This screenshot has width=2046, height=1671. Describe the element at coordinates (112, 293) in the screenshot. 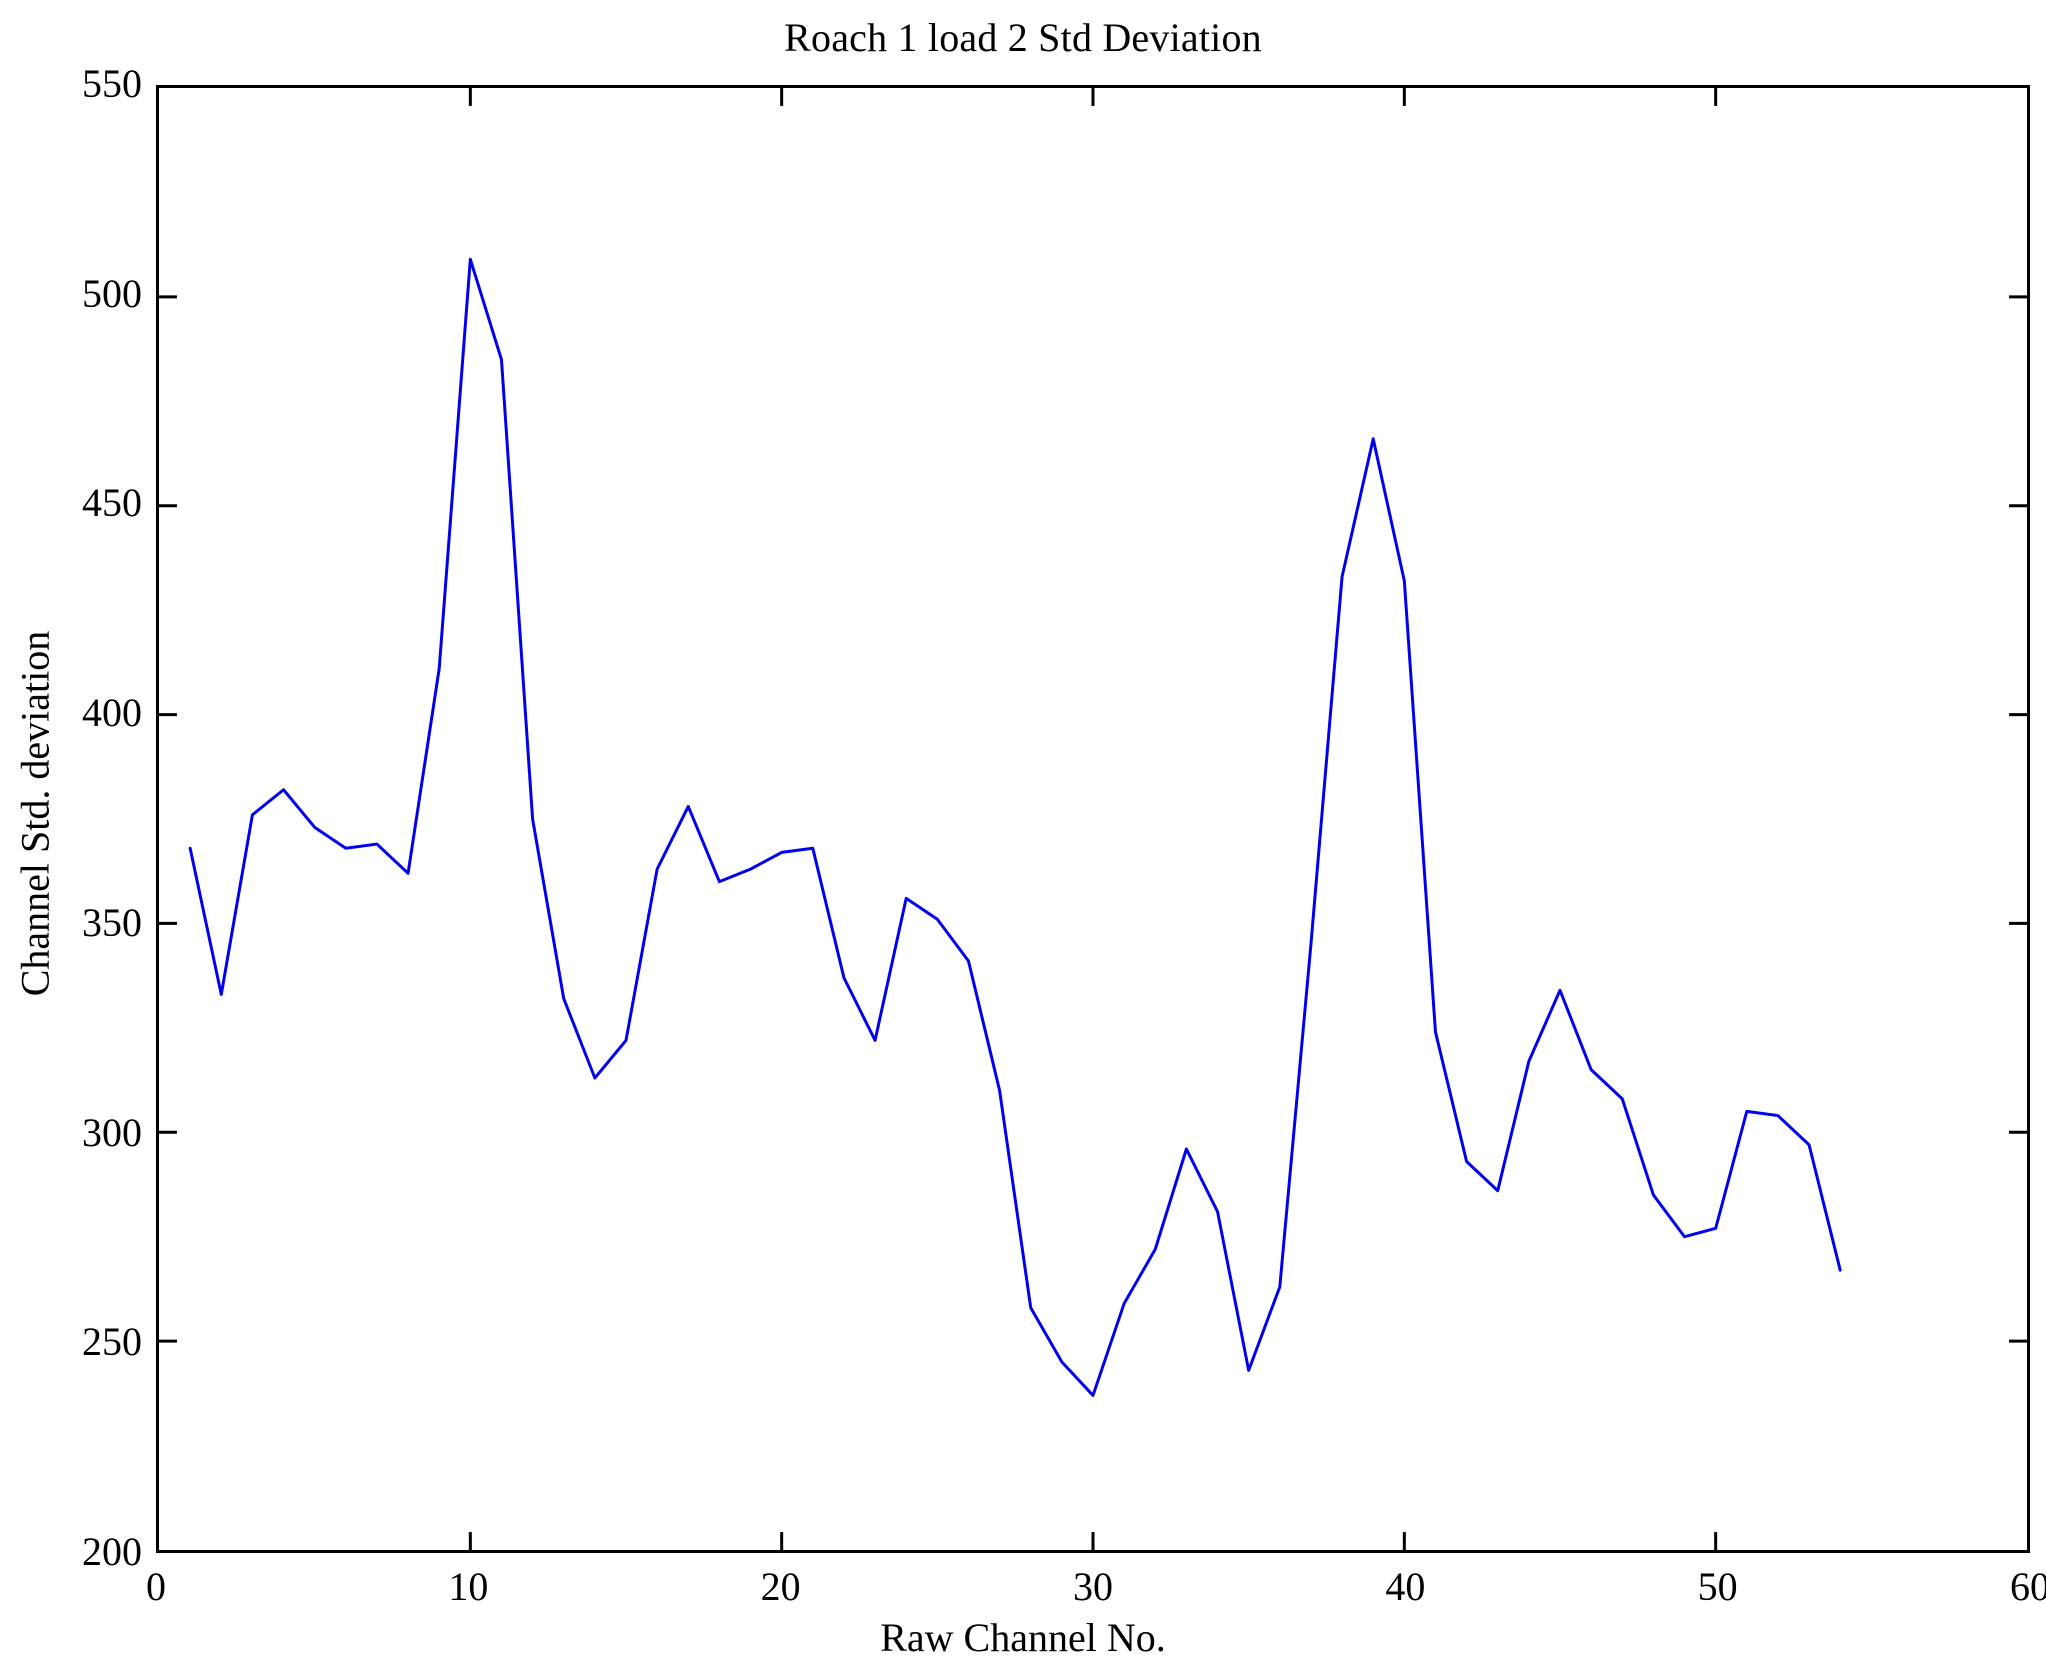

I see `y-tick-label: 500` at that location.